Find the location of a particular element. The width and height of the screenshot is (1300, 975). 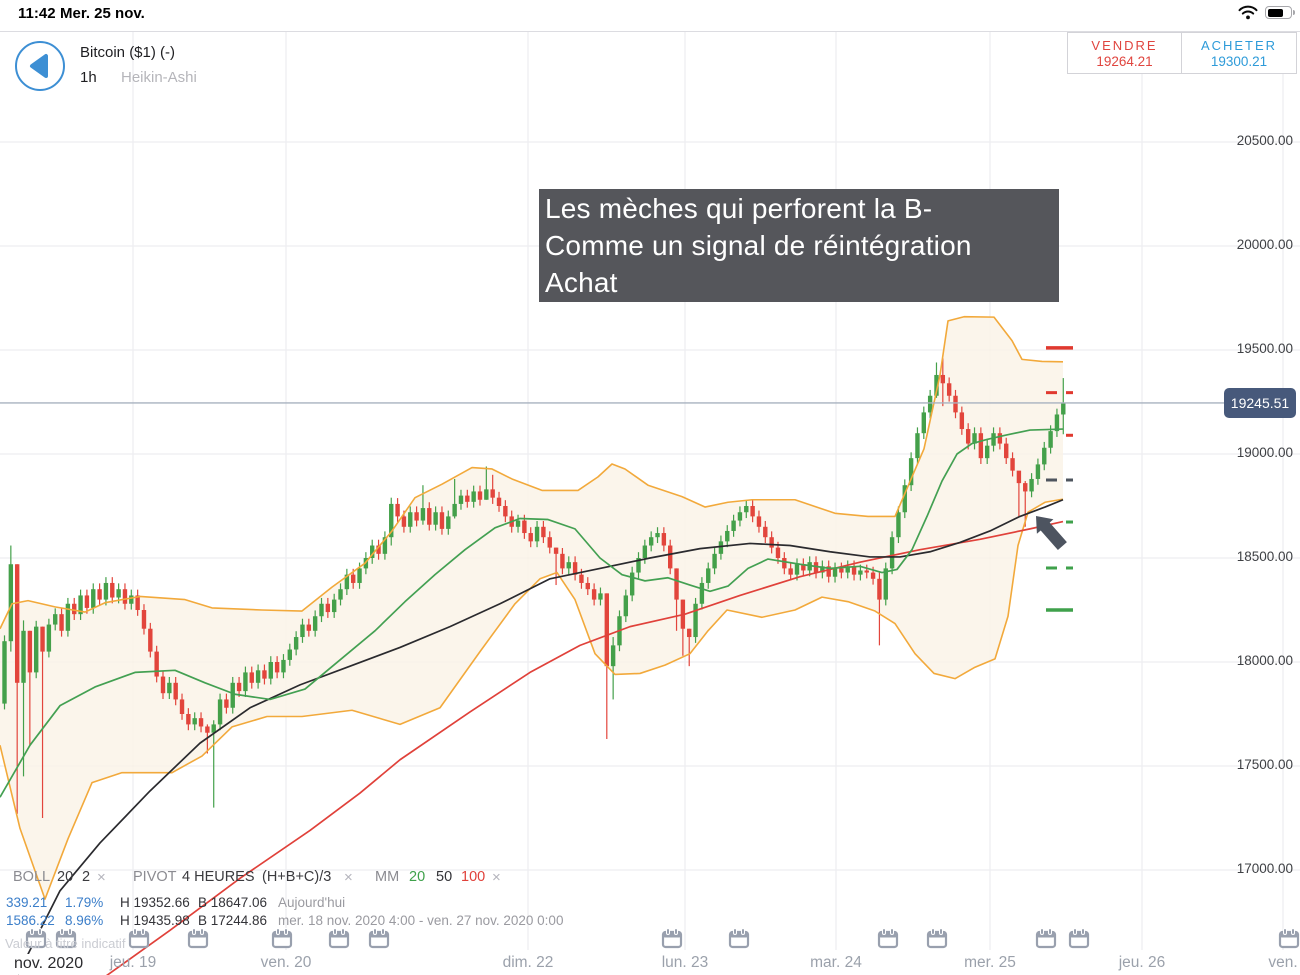

current-price-badge: 19245.51 is located at coordinates (1260, 403).